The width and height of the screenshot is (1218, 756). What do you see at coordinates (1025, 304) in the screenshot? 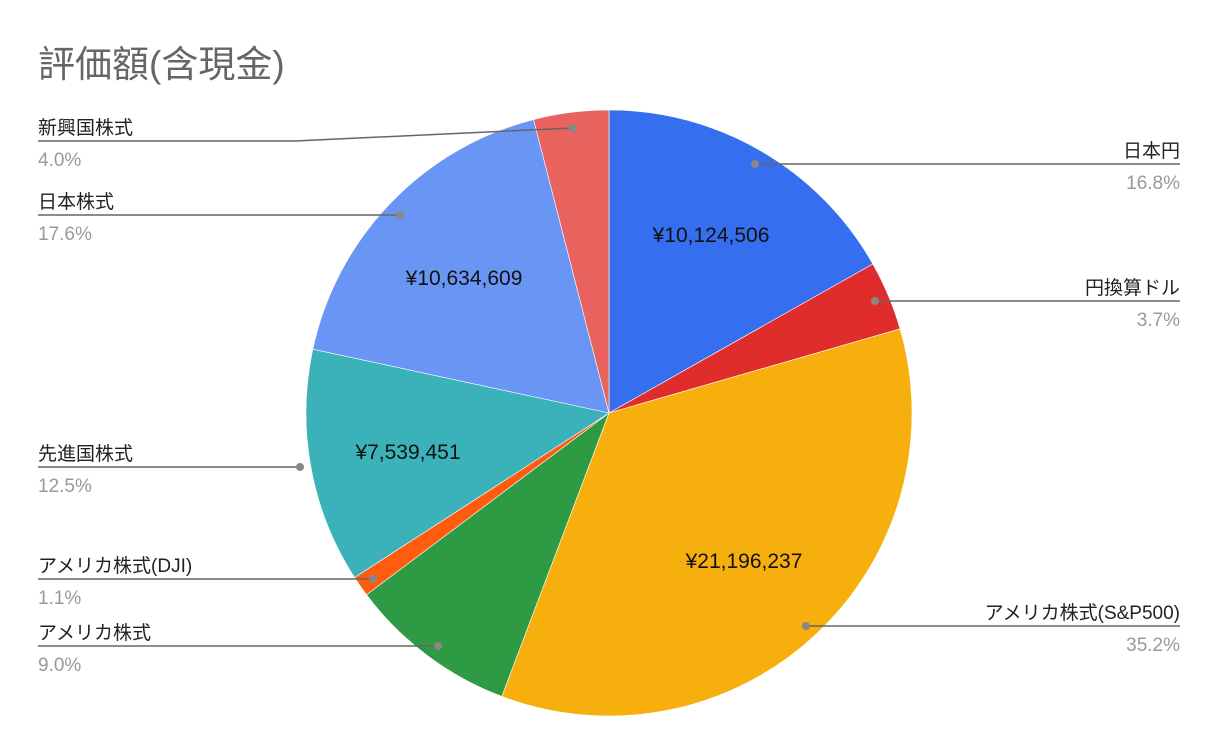
I see `slice-label: 円換算ドル 3.7%` at bounding box center [1025, 304].